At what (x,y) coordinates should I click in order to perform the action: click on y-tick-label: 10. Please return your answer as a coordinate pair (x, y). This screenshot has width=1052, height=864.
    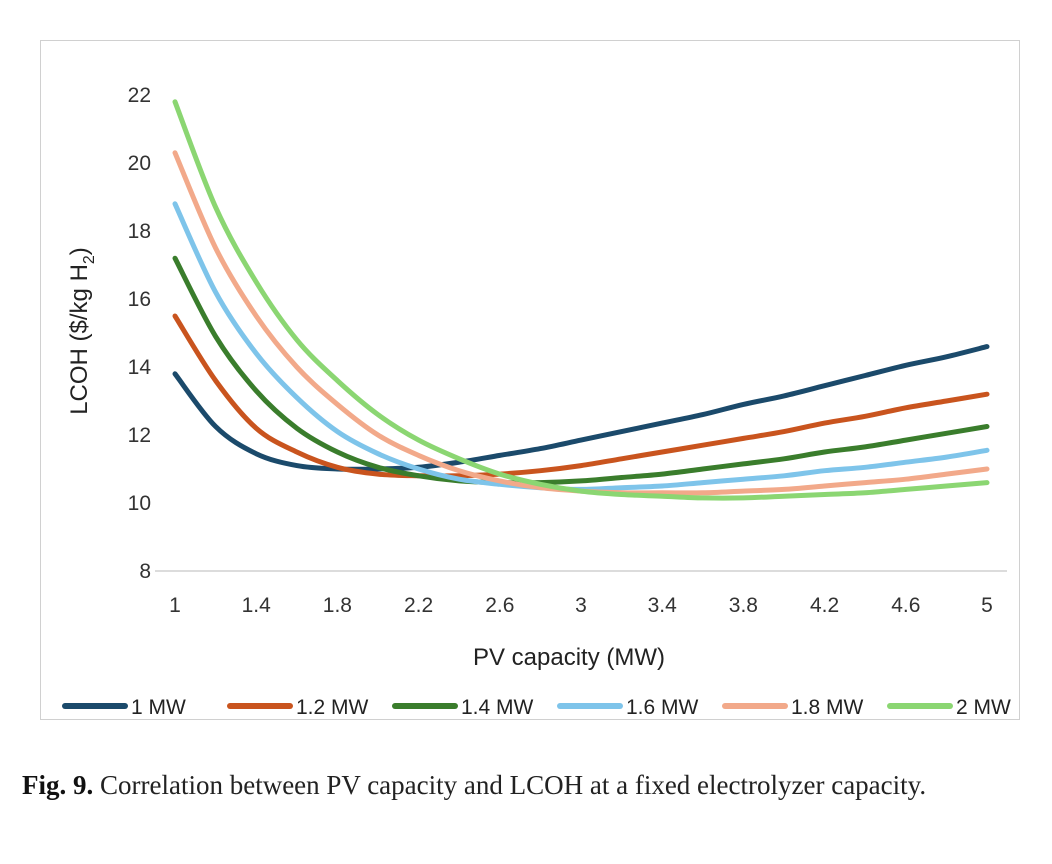
    Looking at the image, I should click on (139, 503).